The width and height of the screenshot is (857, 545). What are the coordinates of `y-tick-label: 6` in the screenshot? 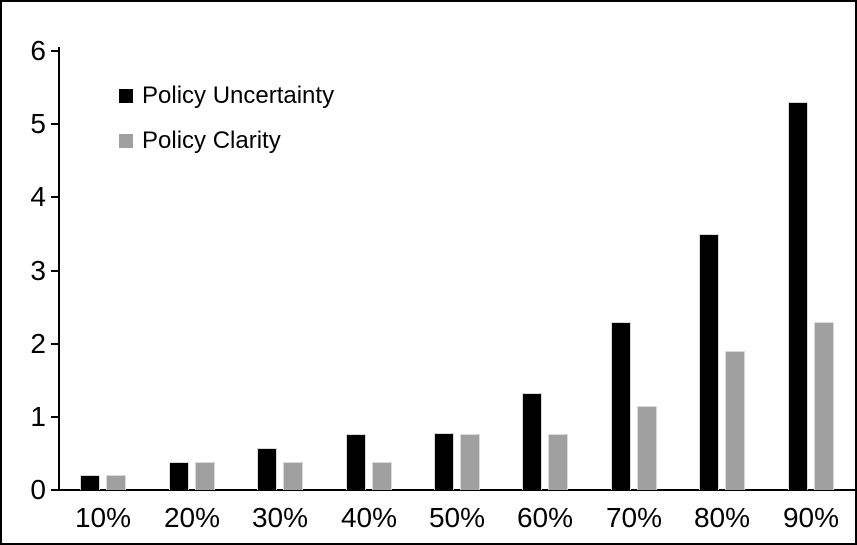 It's located at (38, 50).